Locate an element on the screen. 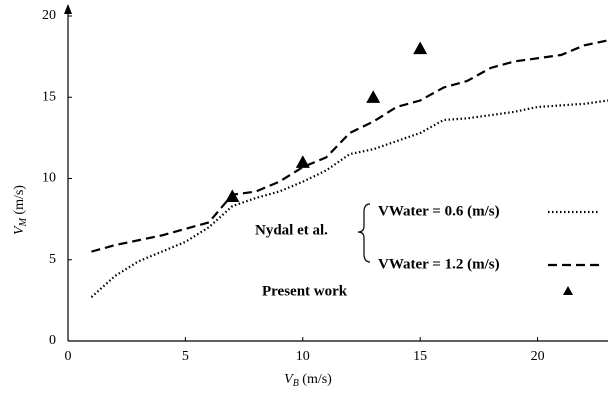 The height and width of the screenshot is (401, 612). legend-group: Nydal et al. is located at coordinates (291, 230).